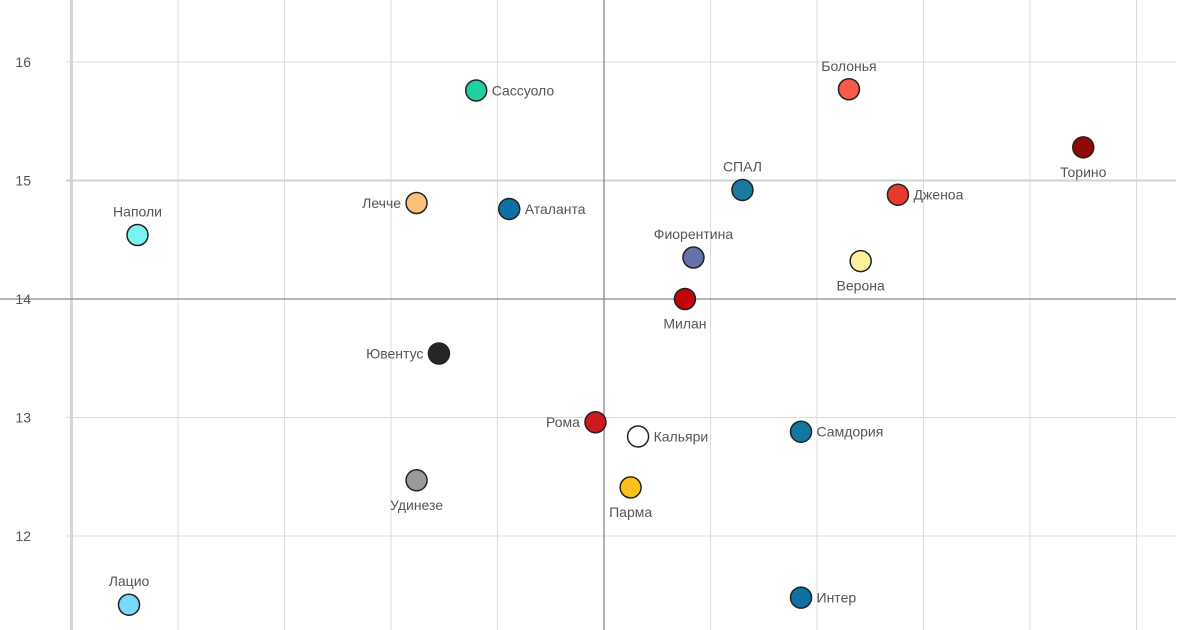 The width and height of the screenshot is (1200, 630). I want to click on point-label: Сассуоло, so click(523, 90).